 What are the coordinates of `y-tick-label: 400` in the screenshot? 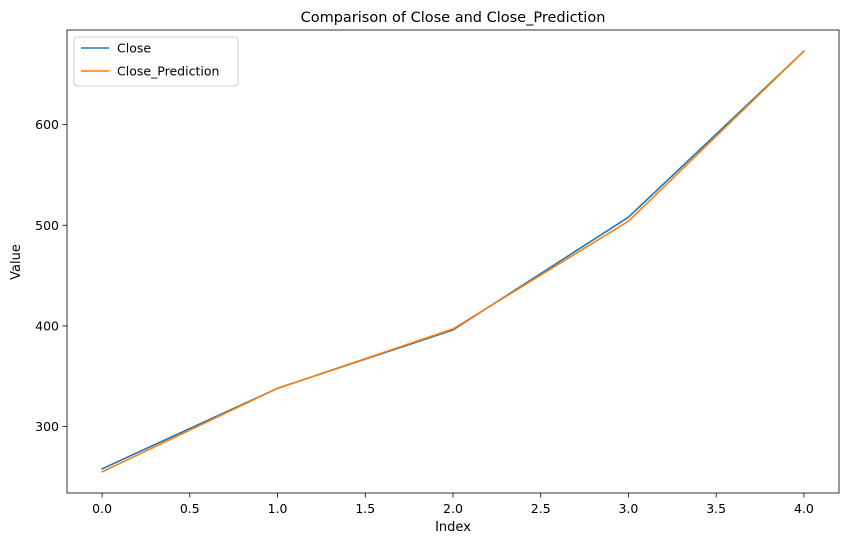 It's located at (47, 325).